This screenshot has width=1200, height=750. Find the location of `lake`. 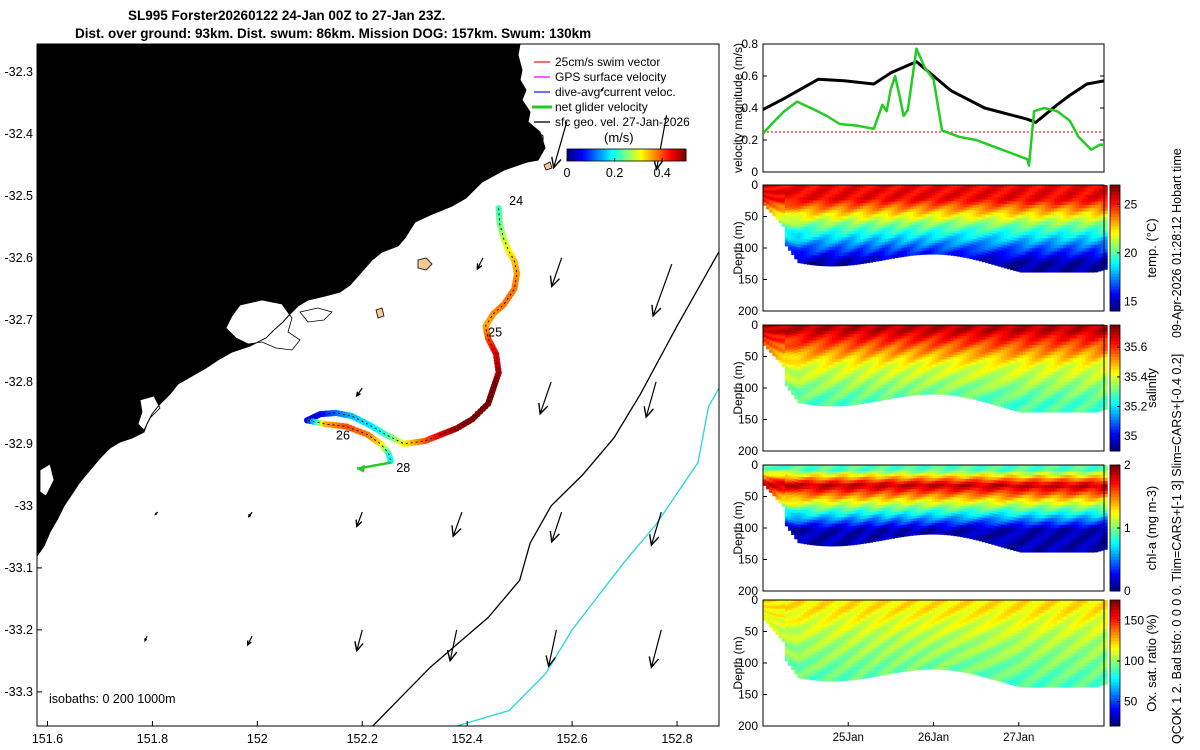

lake is located at coordinates (263, 325).